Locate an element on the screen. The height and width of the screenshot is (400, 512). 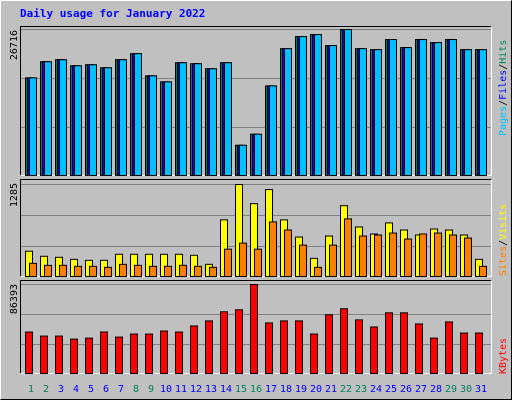
x-tick-label: 2 is located at coordinates (46, 389).